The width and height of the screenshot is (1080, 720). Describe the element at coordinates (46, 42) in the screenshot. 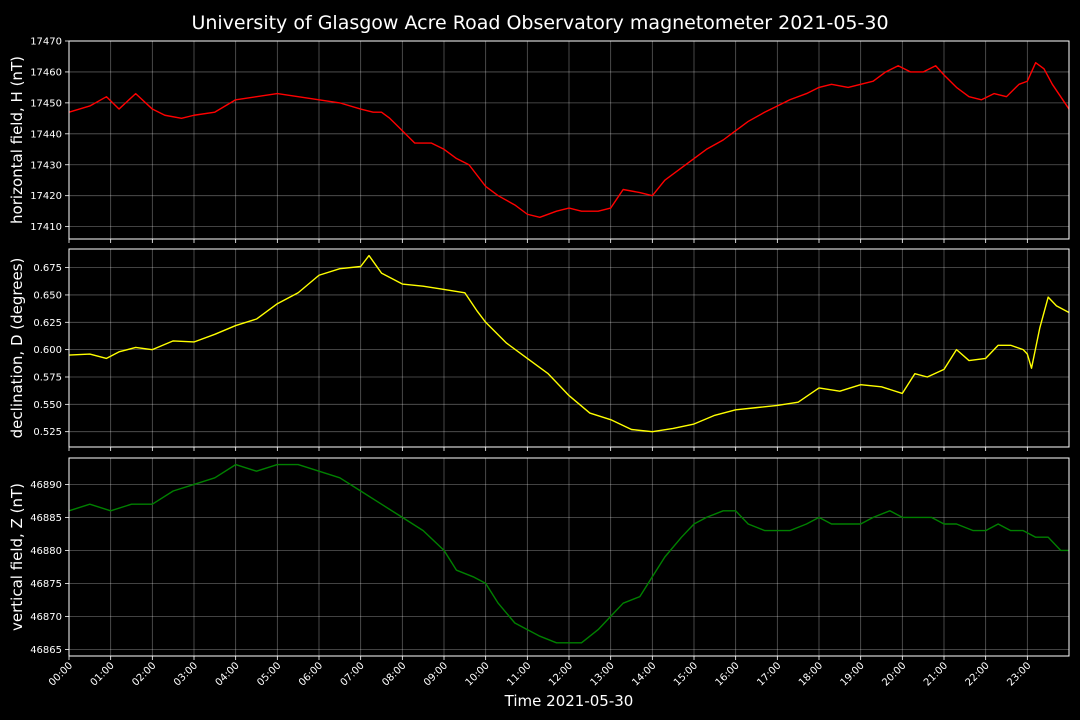

I see `y-tick-label: 17470` at that location.